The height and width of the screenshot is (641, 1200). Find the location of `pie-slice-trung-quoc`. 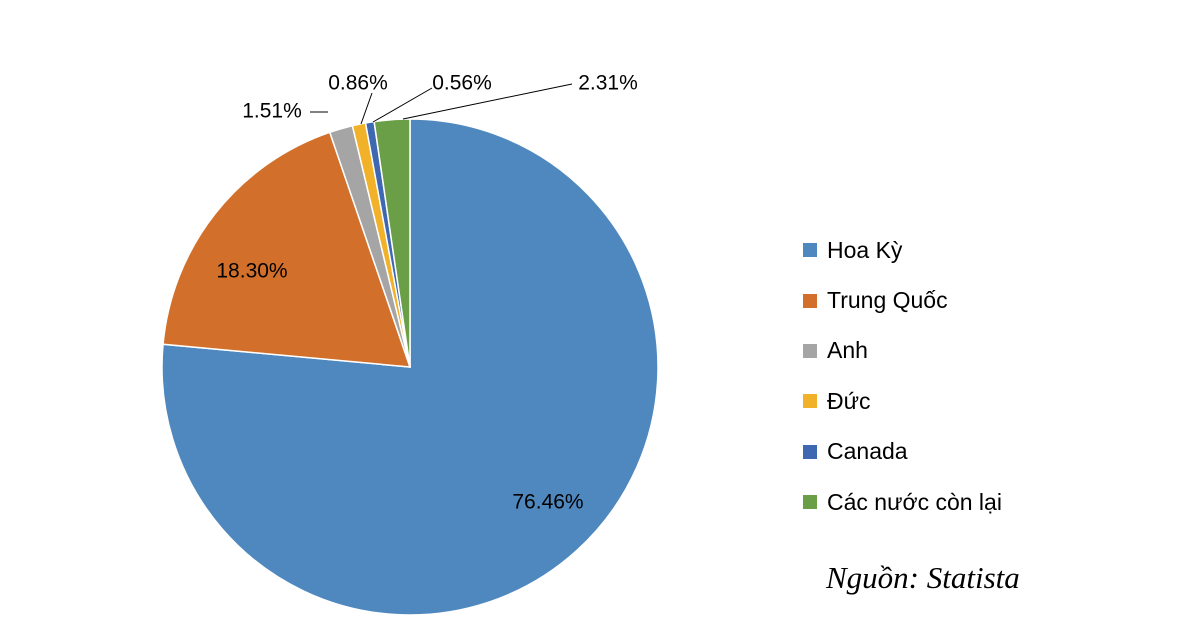

pie-slice-trung-quoc is located at coordinates (287, 249).